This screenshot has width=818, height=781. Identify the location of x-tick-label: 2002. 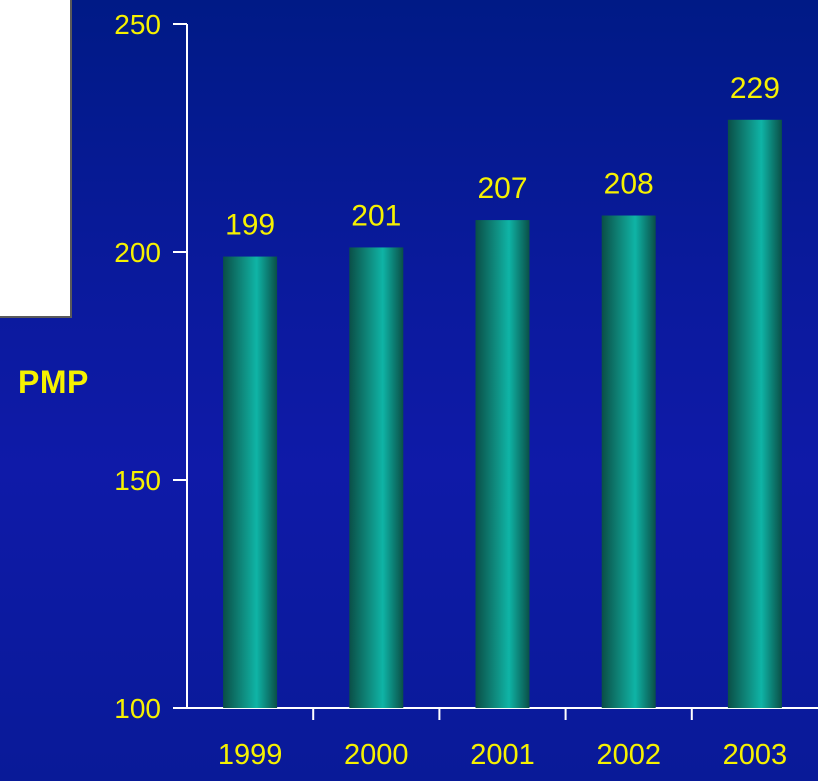
(628, 755).